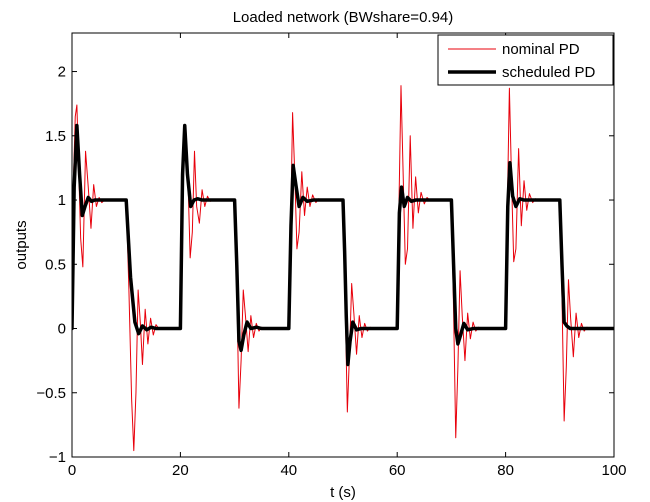  Describe the element at coordinates (62, 200) in the screenshot. I see `y-tick-label: 1` at that location.